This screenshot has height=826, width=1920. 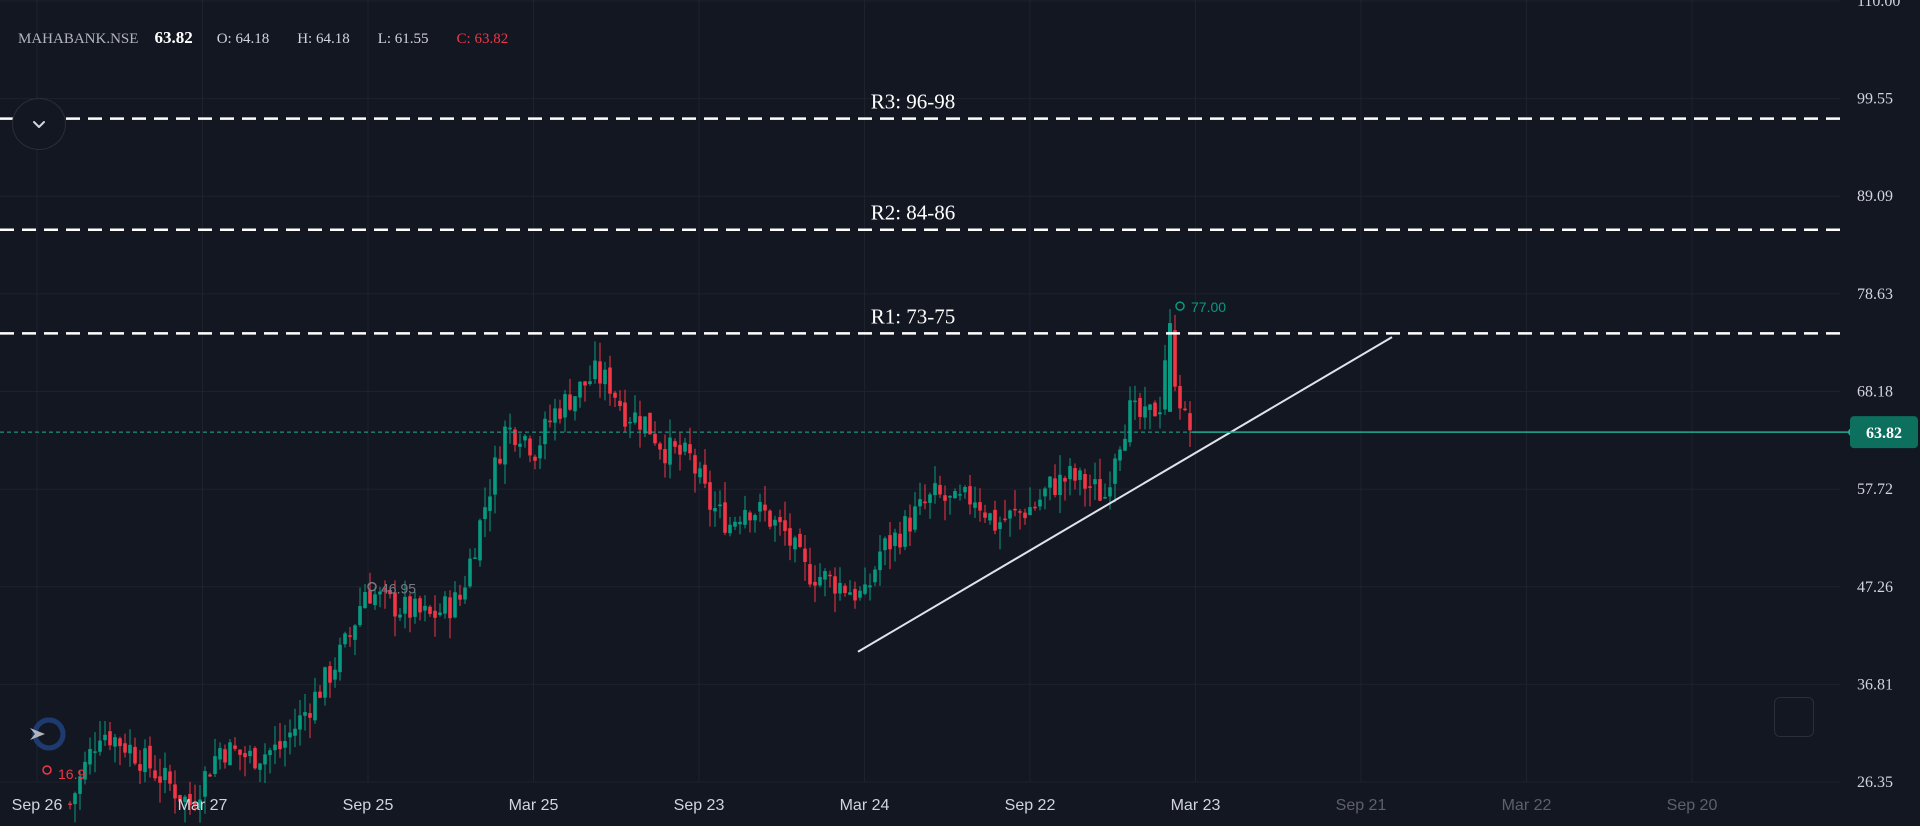 I want to click on low-value: L: 61.55, so click(x=403, y=39).